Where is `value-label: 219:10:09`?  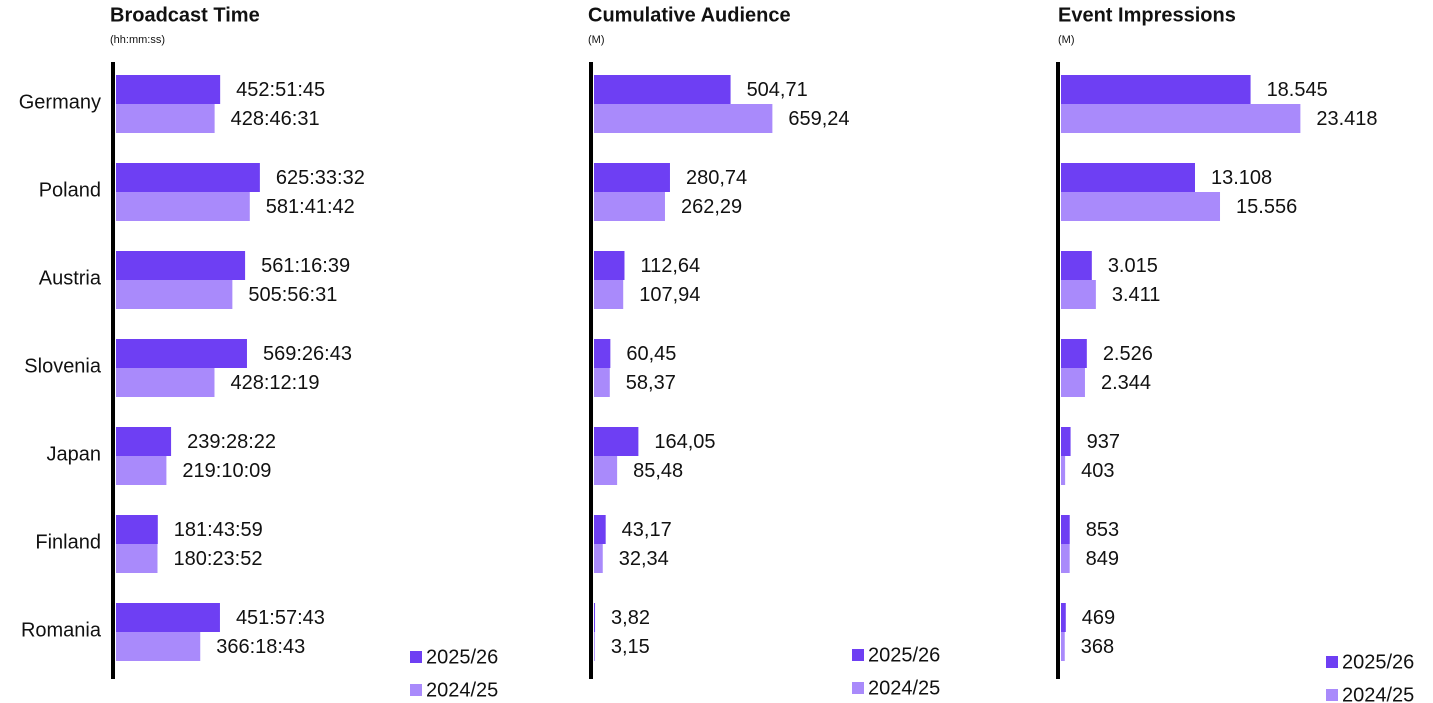
value-label: 219:10:09 is located at coordinates (226, 471).